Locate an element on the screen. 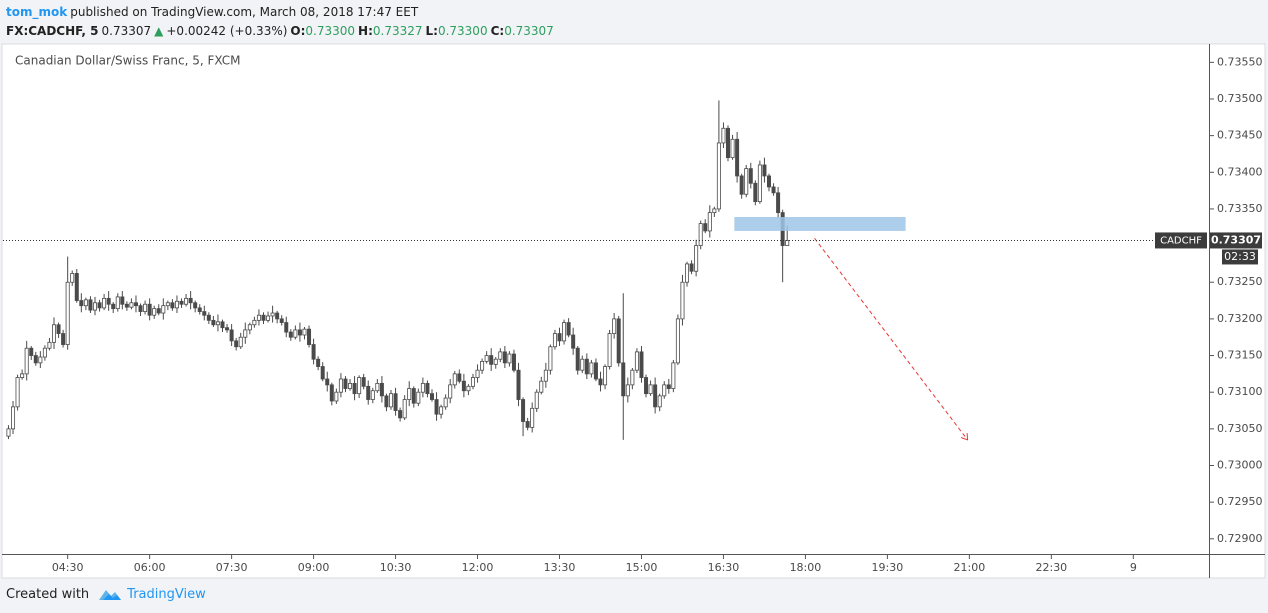 The image size is (1268, 613). x-tick-label: 12:00 is located at coordinates (478, 567).